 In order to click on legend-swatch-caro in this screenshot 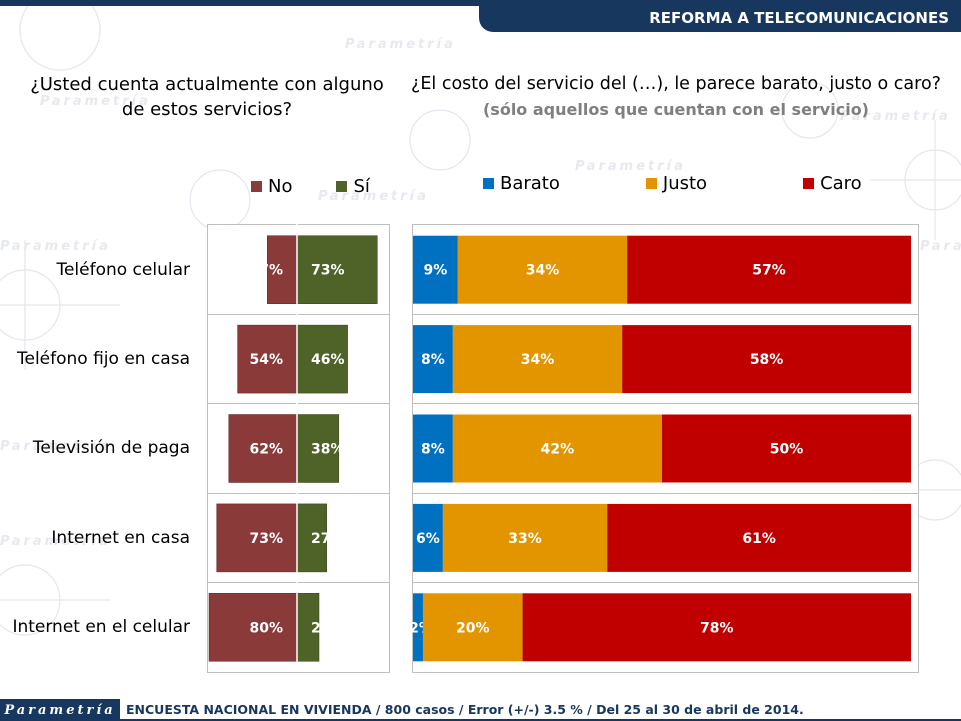, I will do `click(809, 183)`.